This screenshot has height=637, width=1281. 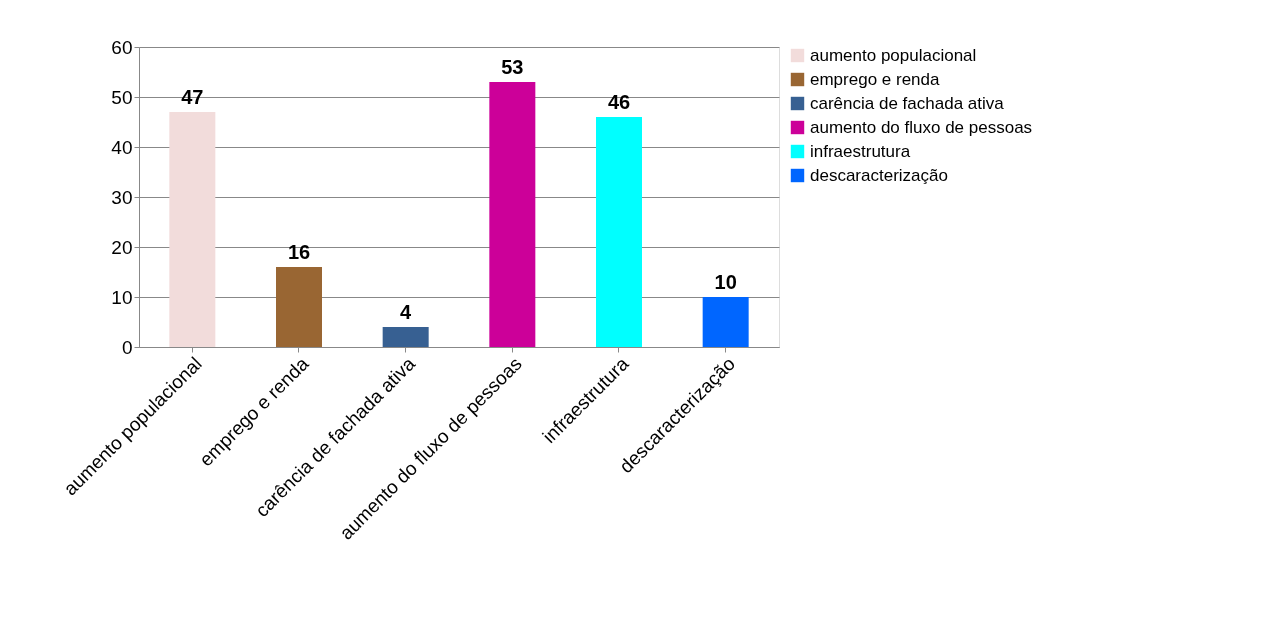 I want to click on data-label: 10, so click(x=725, y=282).